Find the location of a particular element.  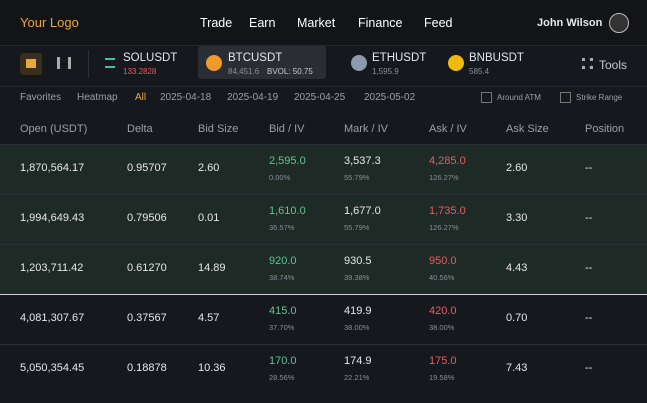

filter-tab: 2025-04-18 is located at coordinates (186, 97).